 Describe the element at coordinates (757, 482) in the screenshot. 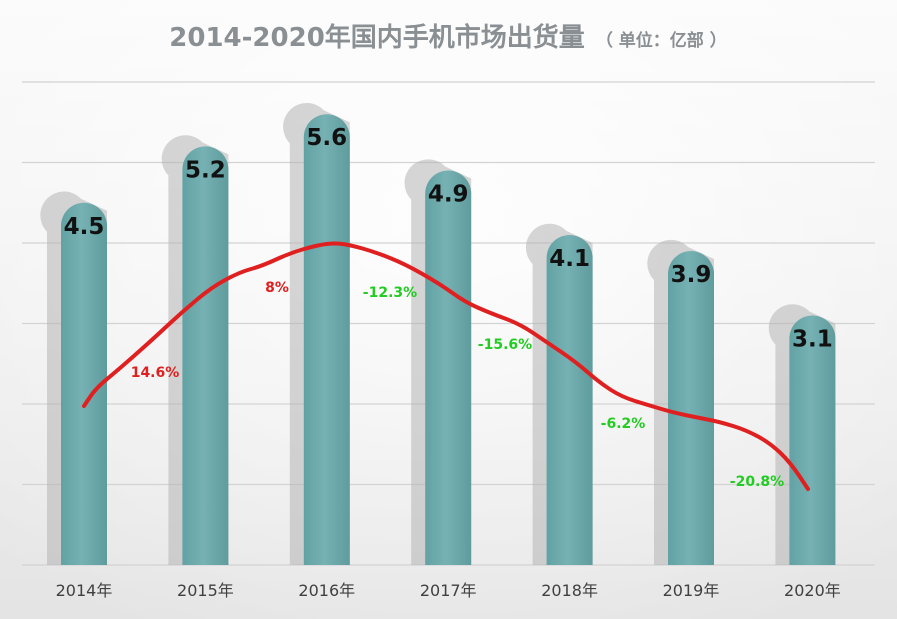

I see `growth-rate-label: -20.8%` at that location.